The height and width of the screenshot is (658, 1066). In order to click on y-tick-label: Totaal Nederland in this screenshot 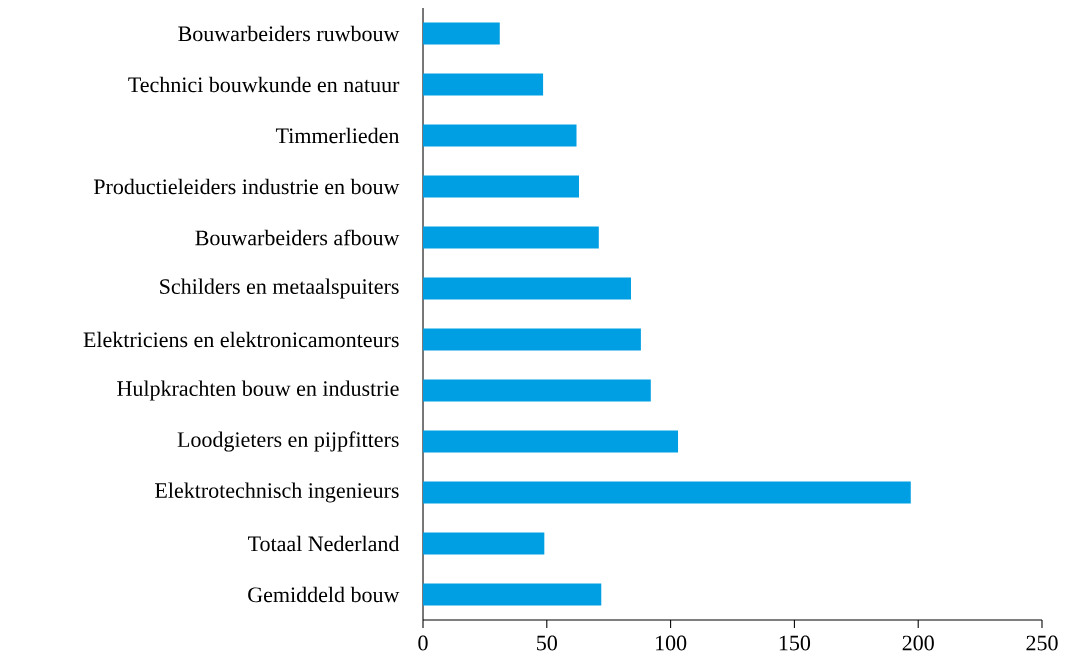, I will do `click(324, 543)`.